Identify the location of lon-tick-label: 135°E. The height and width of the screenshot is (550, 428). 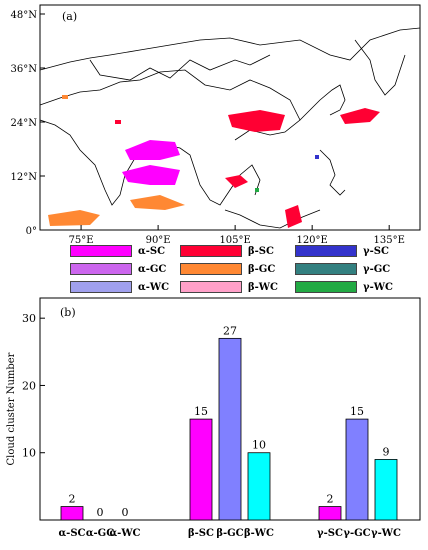
(388, 240).